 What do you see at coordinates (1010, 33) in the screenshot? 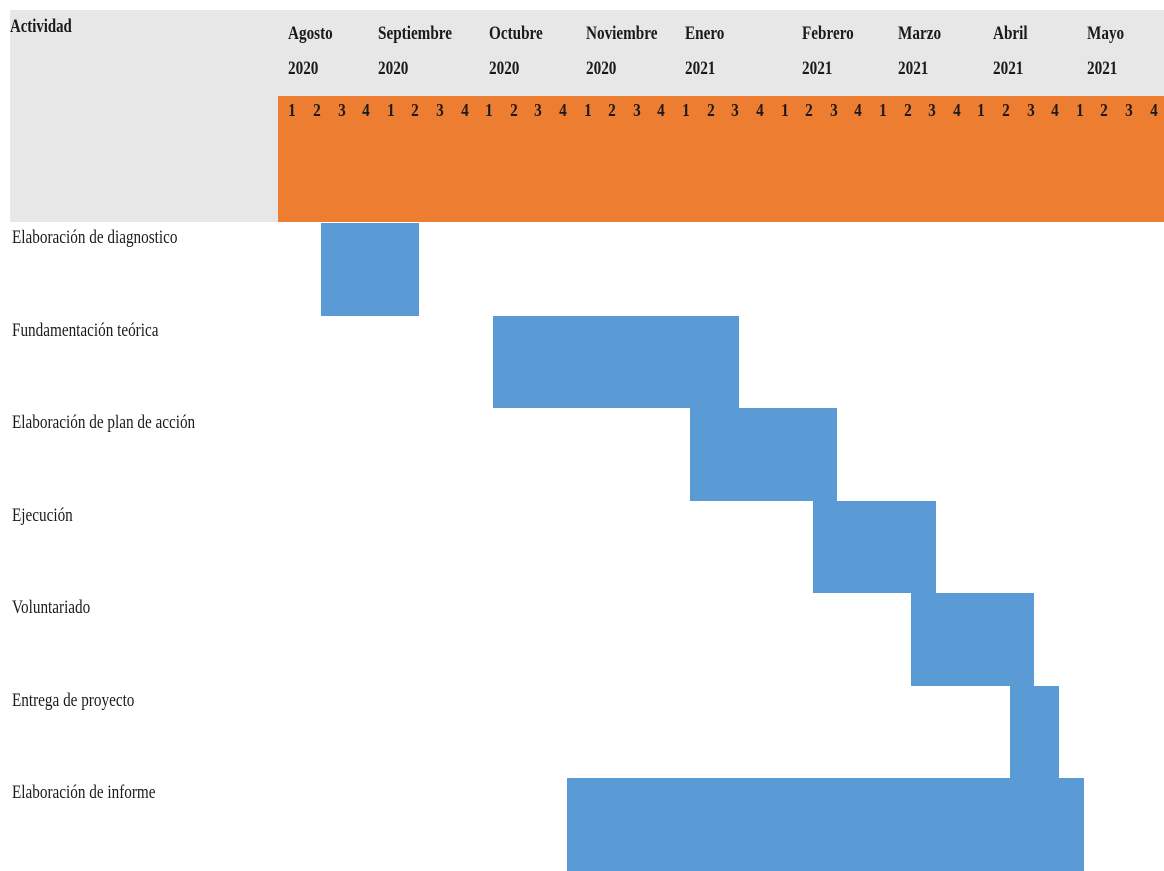
I see `month-name: Abril` at bounding box center [1010, 33].